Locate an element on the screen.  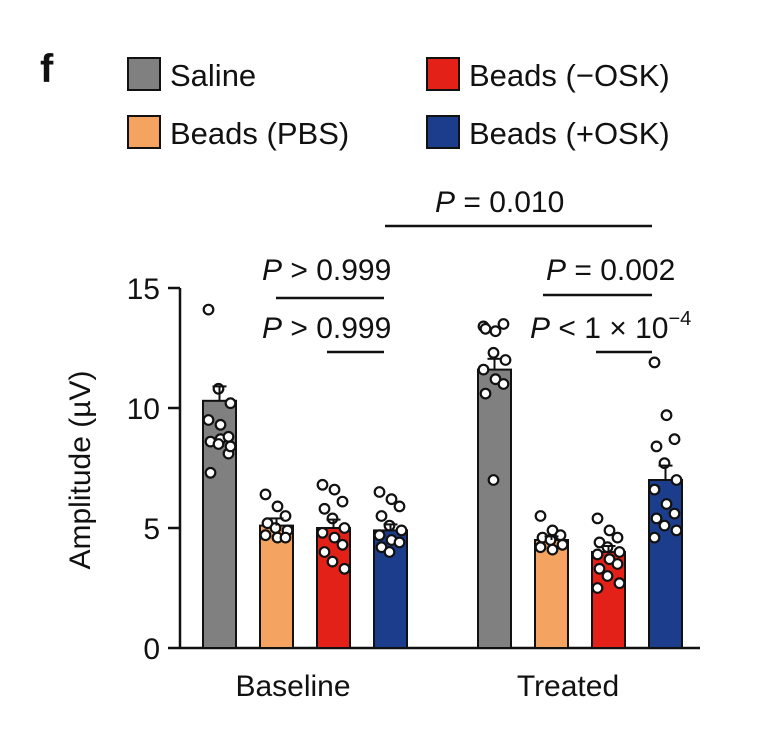
y-tick-label: 10 is located at coordinates (143, 409).